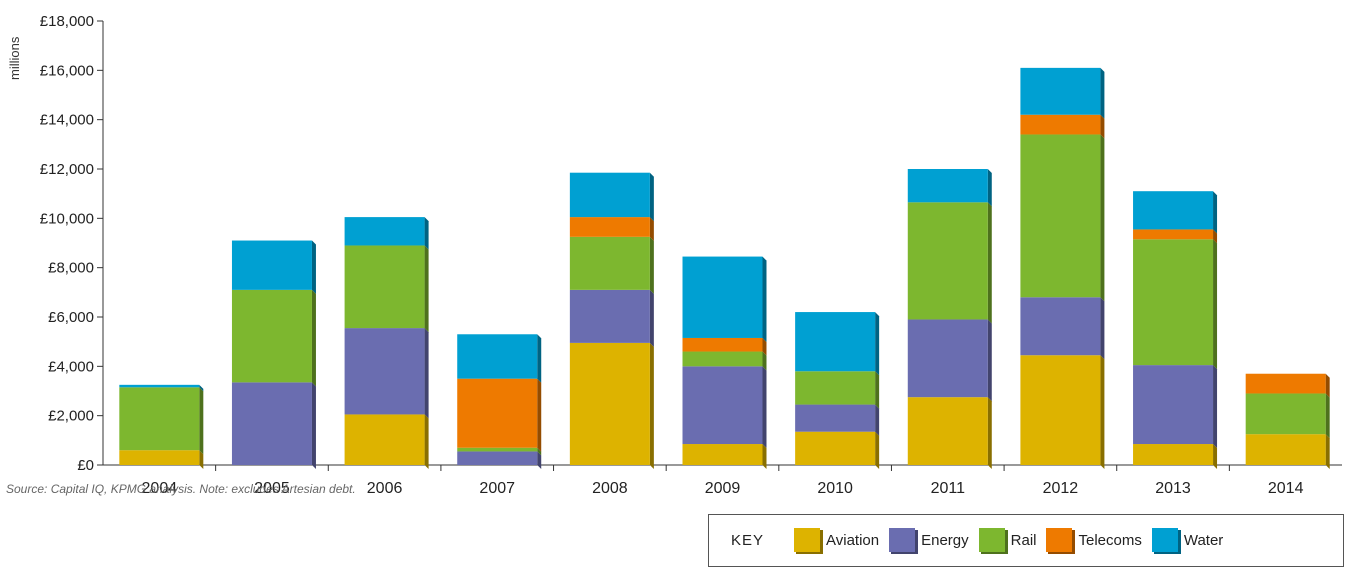  I want to click on bar-segment-telecoms-2012, so click(1060, 124).